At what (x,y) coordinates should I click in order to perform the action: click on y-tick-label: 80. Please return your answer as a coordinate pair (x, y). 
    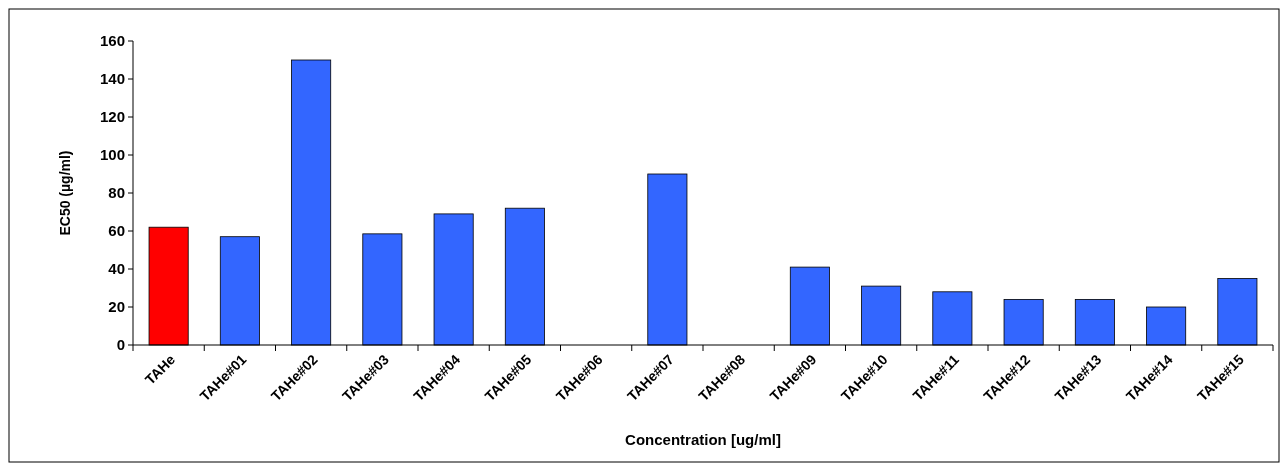
    Looking at the image, I should click on (116, 193).